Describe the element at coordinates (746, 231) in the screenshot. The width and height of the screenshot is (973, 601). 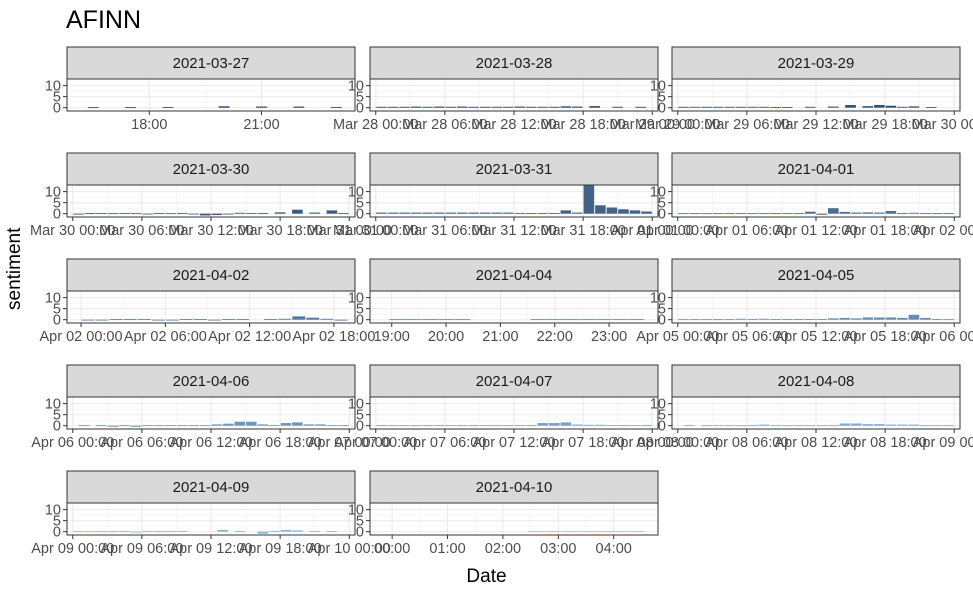
I see `x-tick-label: Apr 01 06:00` at that location.